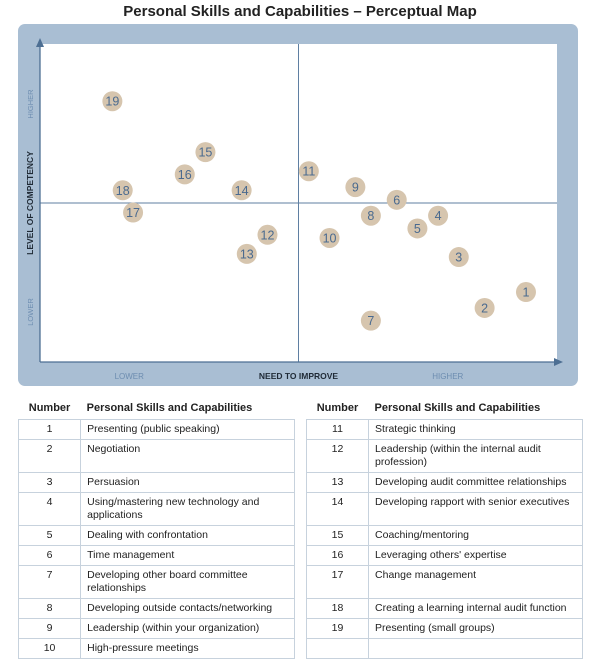 The height and width of the screenshot is (659, 600). Describe the element at coordinates (49, 535) in the screenshot. I see `skill-number: 5` at that location.